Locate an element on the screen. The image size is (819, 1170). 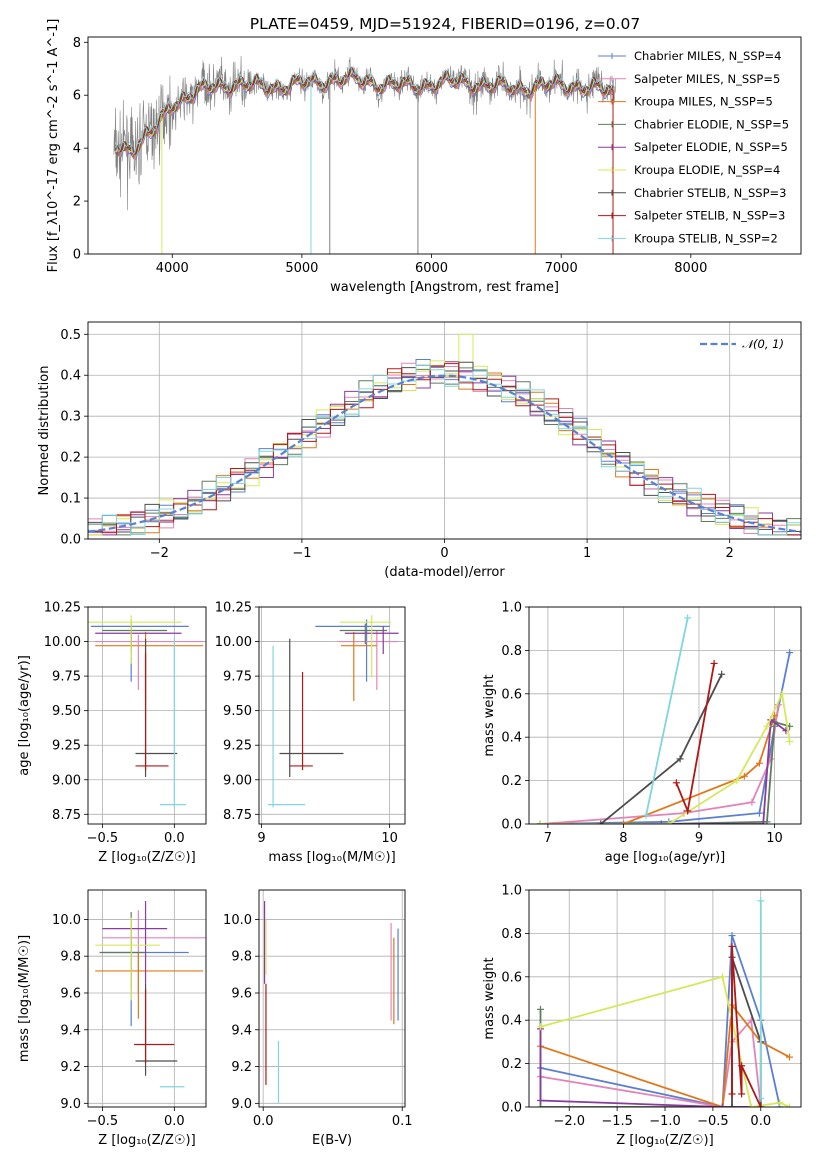
x-tick-label: −2.0 is located at coordinates (569, 1121).